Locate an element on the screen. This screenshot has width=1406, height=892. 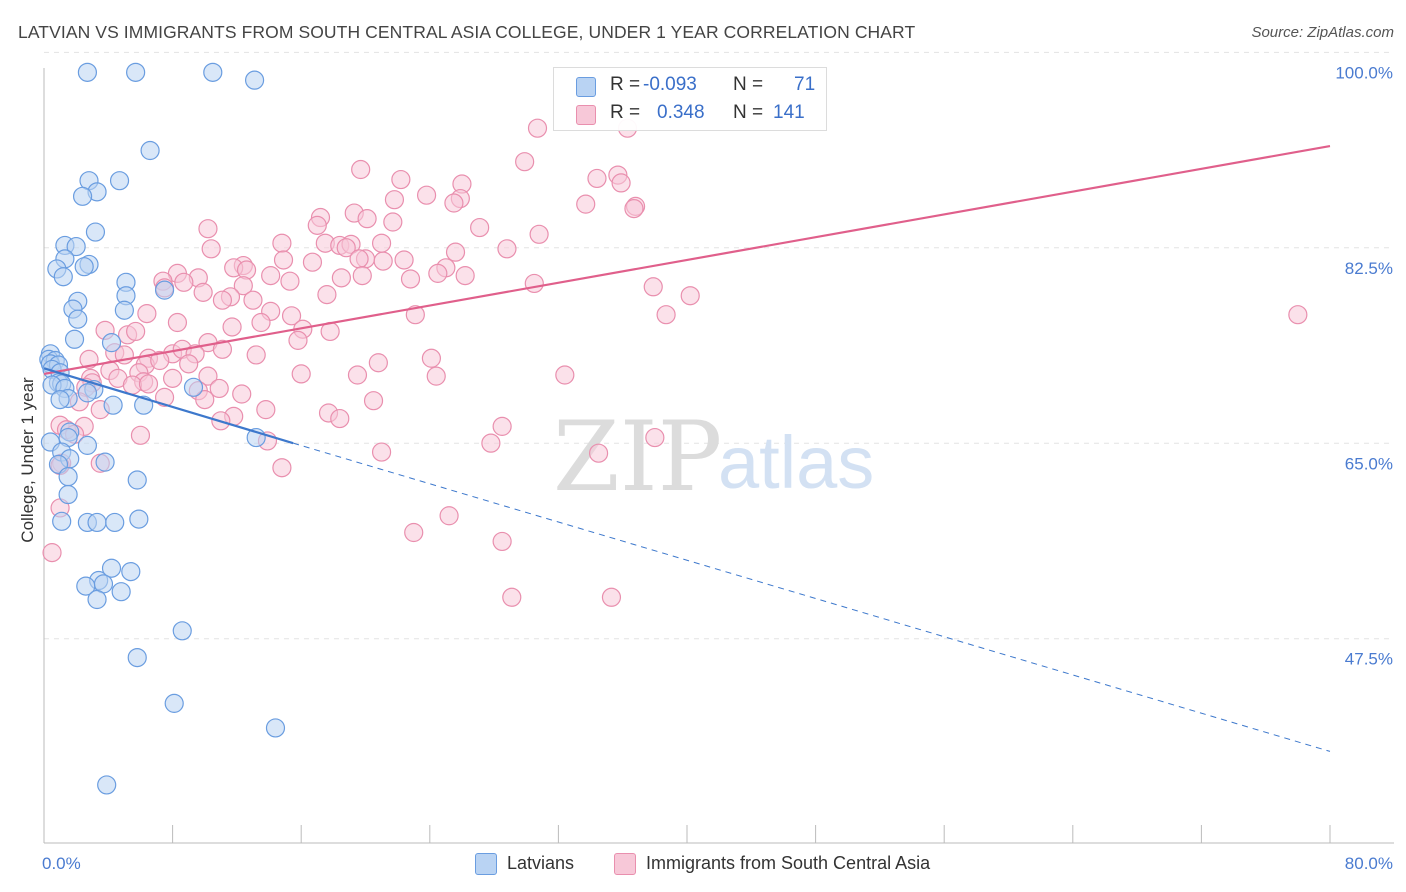
immigrants-r-label: R = is located at coordinates (625, 112).